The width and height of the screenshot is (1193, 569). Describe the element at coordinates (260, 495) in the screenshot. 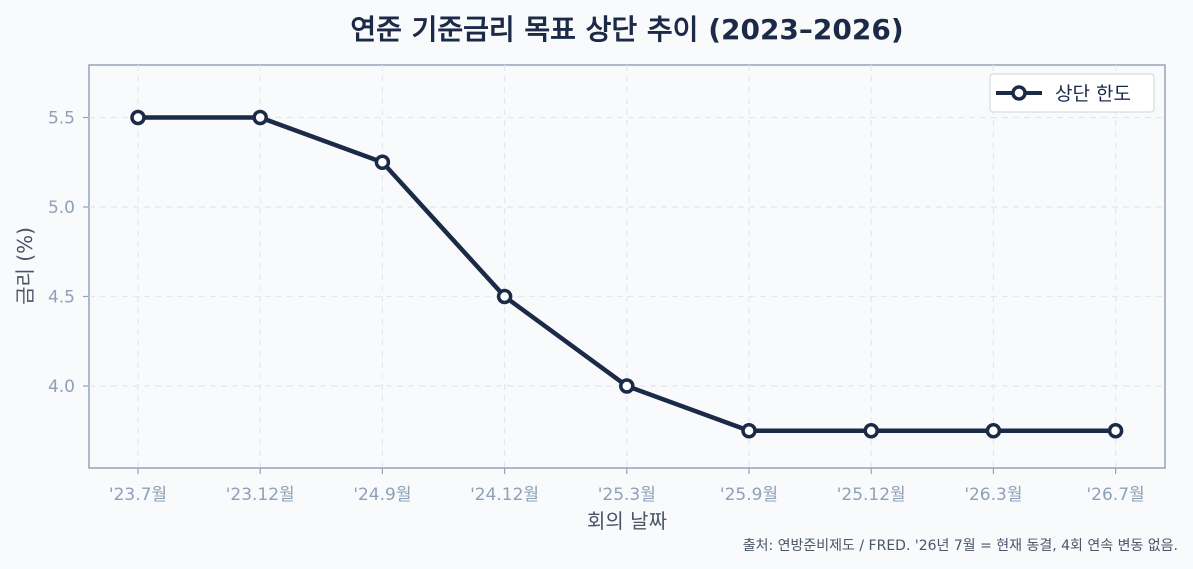

I see `x-tick-label: '23.12월` at that location.